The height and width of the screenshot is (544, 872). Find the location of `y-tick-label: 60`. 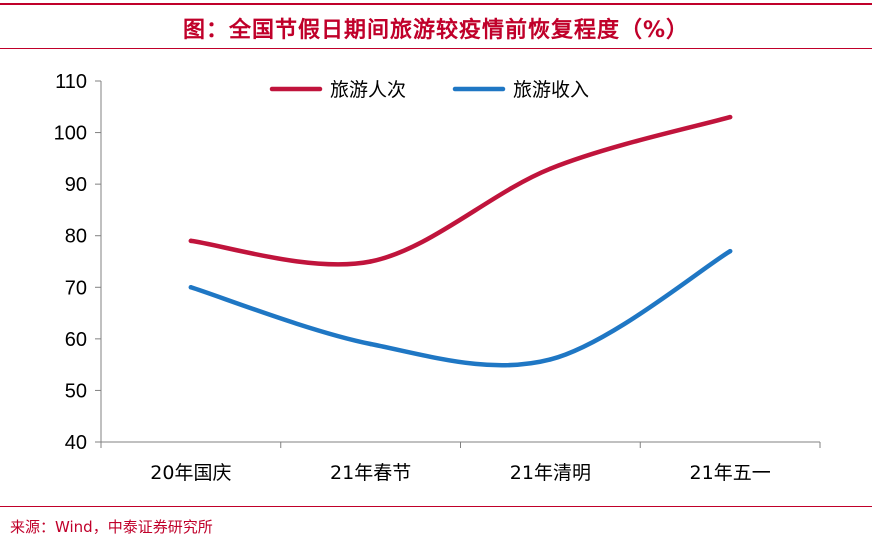

y-tick-label: 60 is located at coordinates (76, 340).